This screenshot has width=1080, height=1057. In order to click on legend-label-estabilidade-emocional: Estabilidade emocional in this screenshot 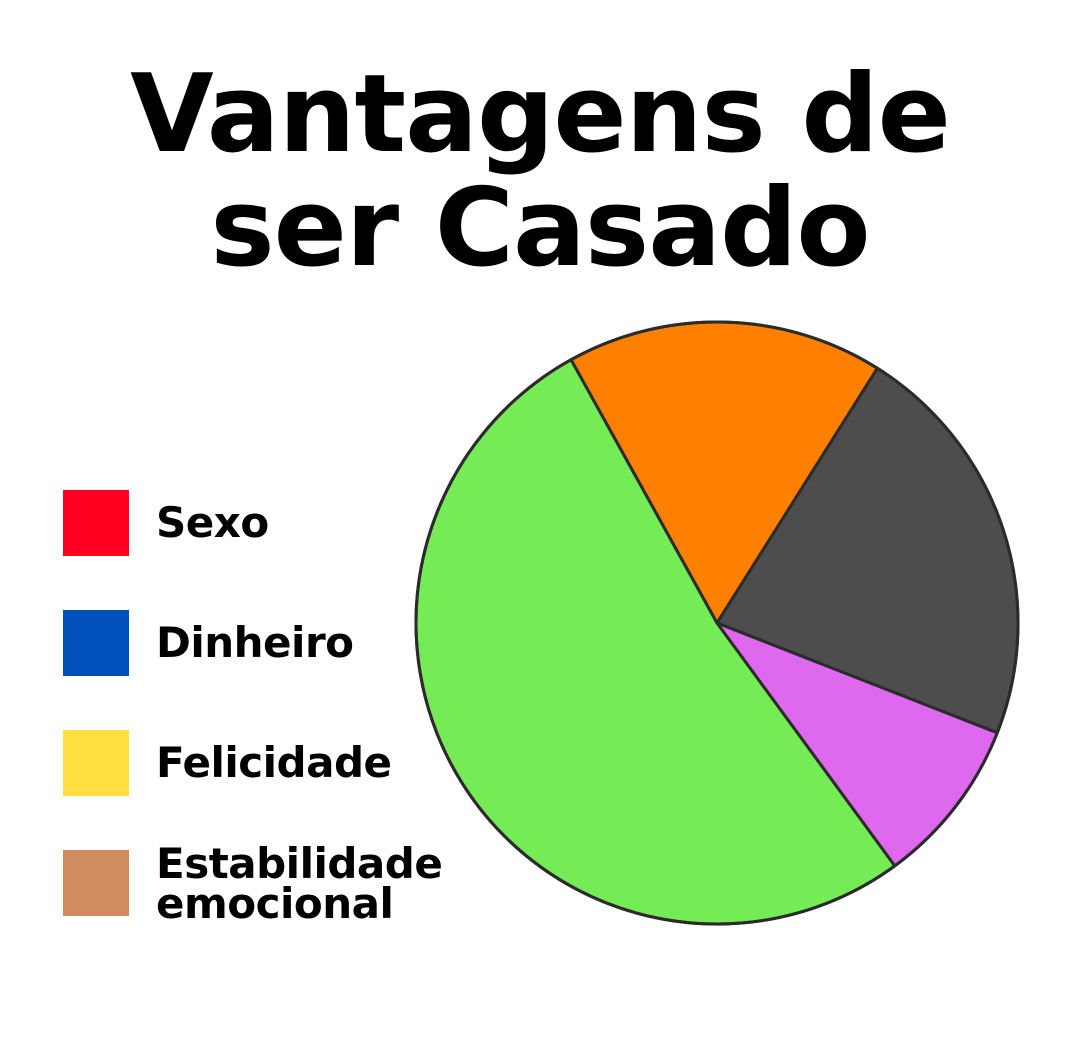, I will do `click(299, 883)`.